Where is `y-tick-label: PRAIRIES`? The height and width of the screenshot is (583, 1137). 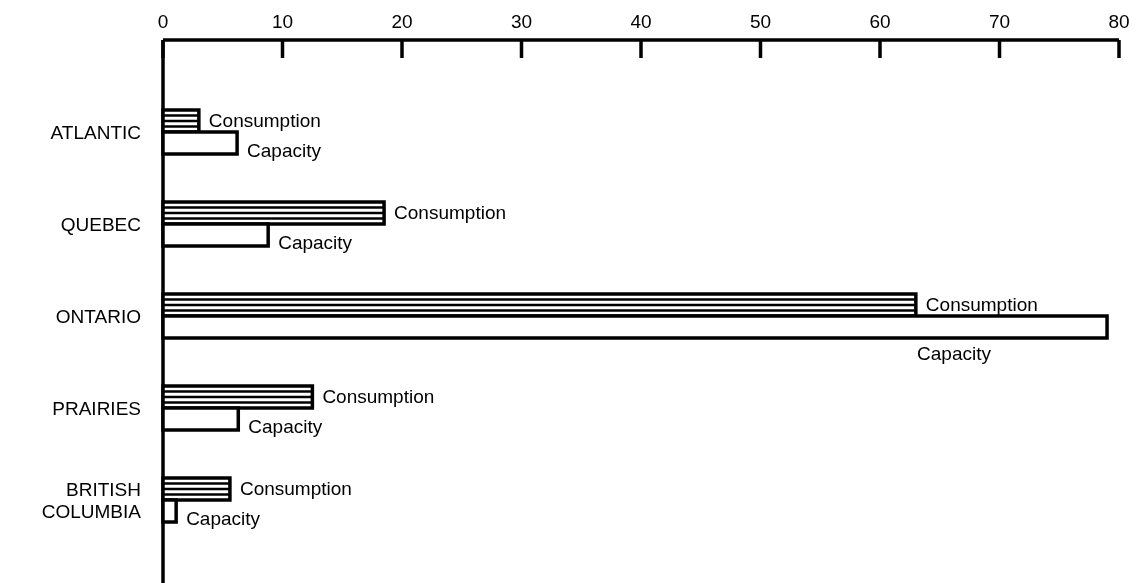 y-tick-label: PRAIRIES is located at coordinates (96, 408).